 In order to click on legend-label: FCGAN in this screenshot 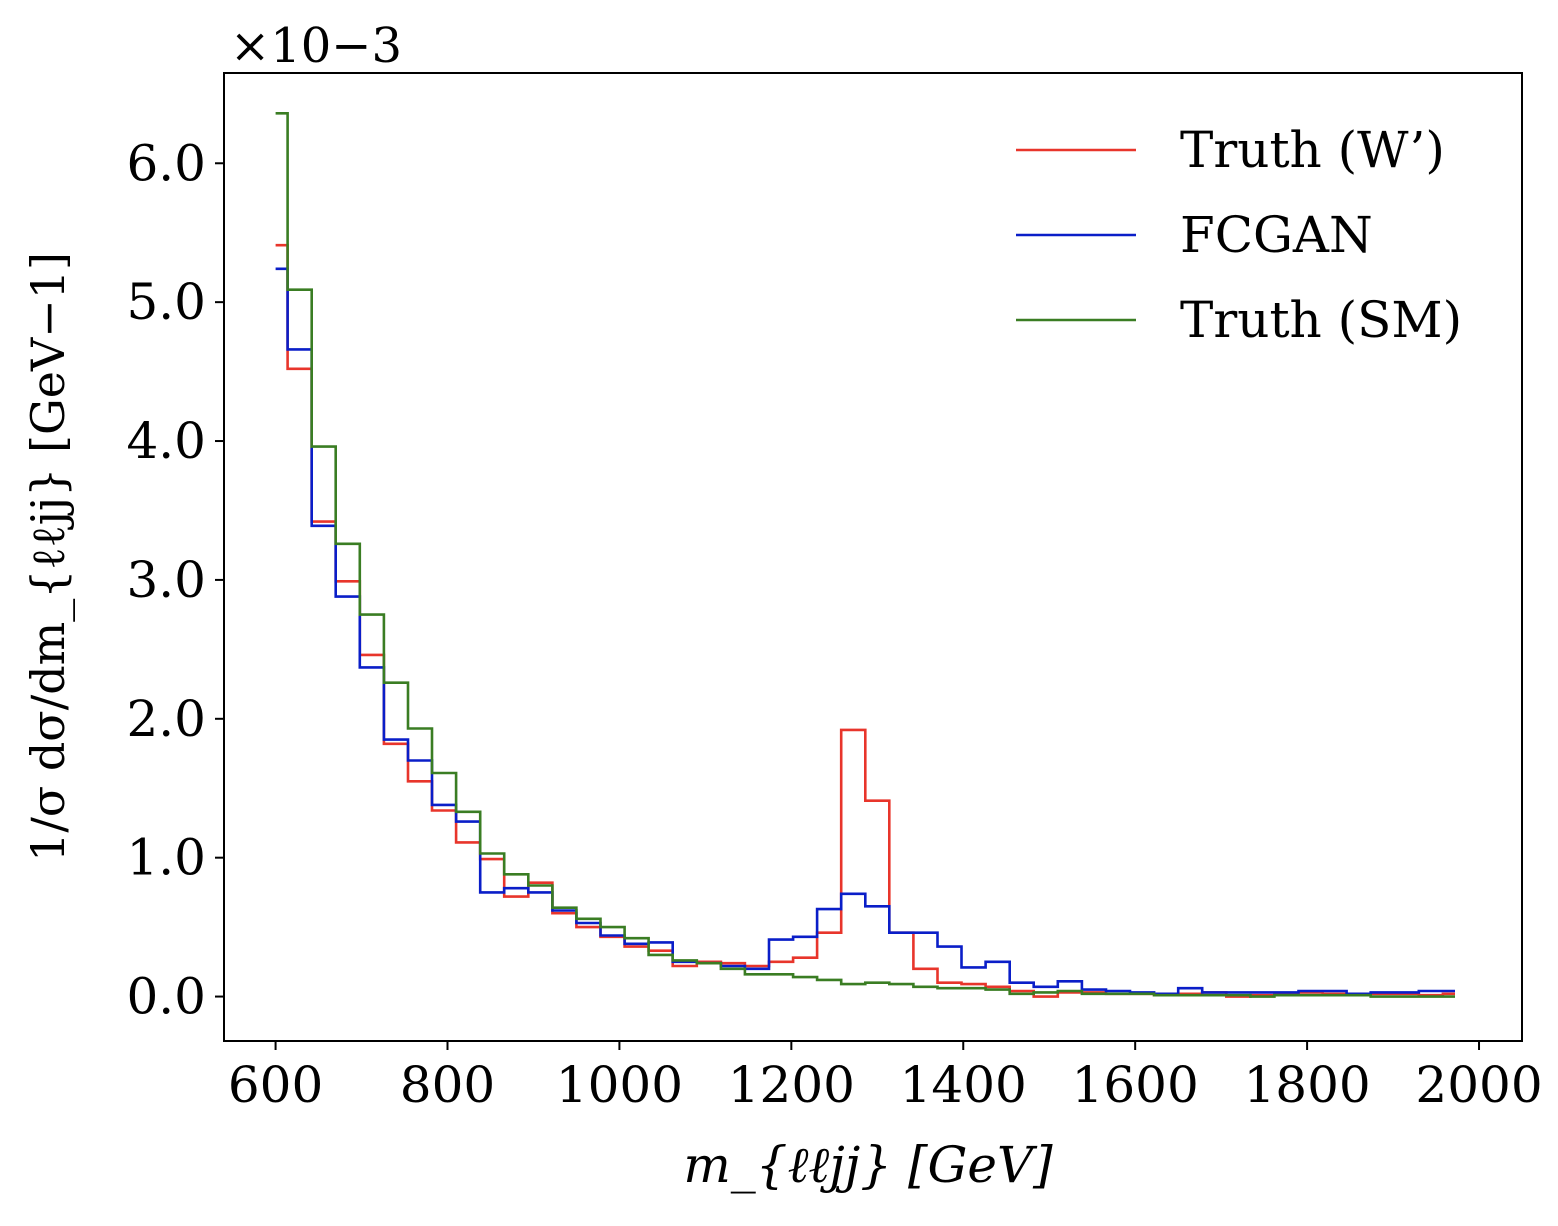, I will do `click(1276, 235)`.